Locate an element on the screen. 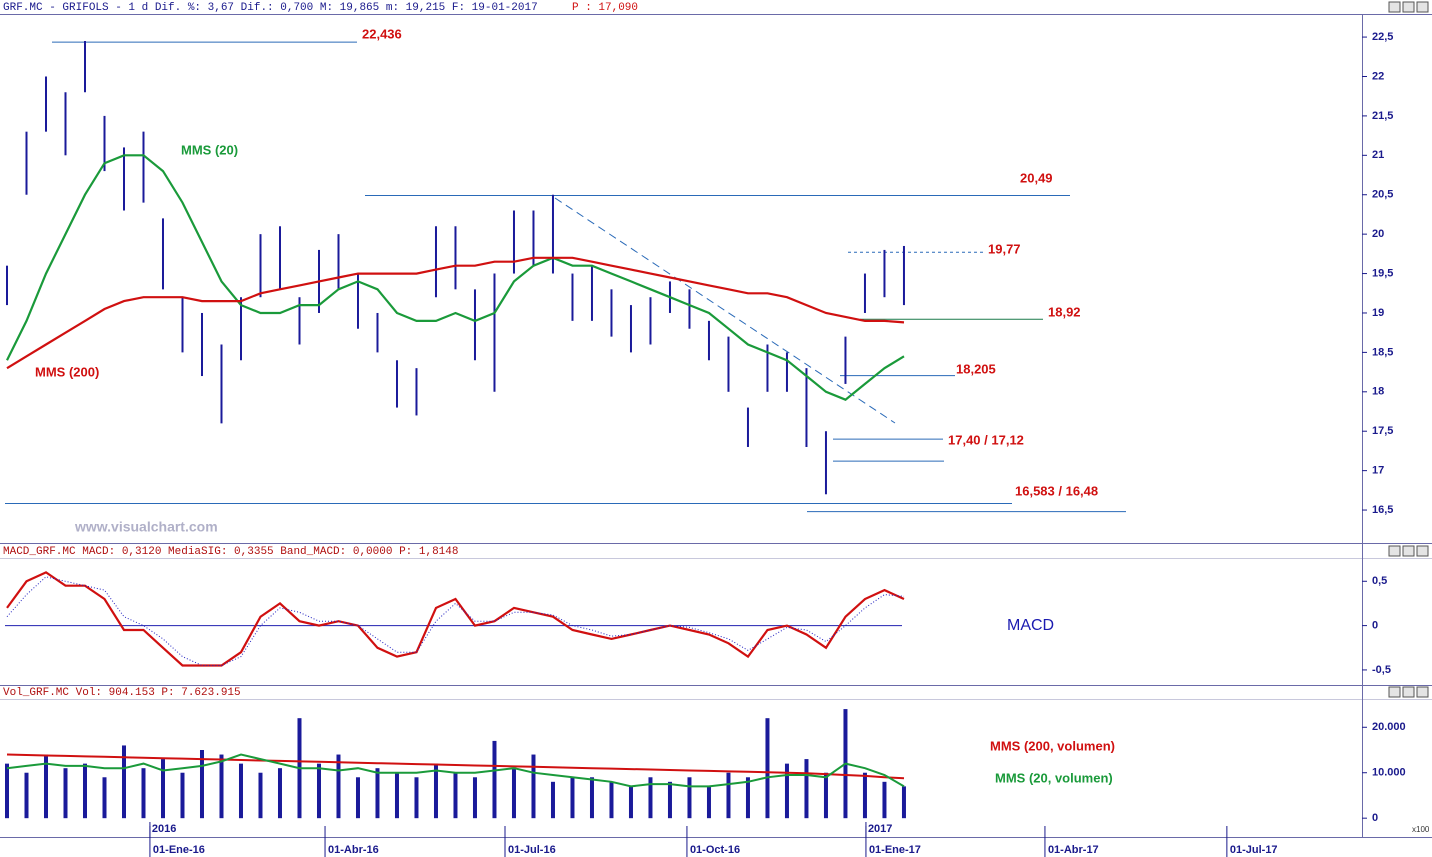 The image size is (1432, 857). y-tick-label: 20 is located at coordinates (1378, 234).